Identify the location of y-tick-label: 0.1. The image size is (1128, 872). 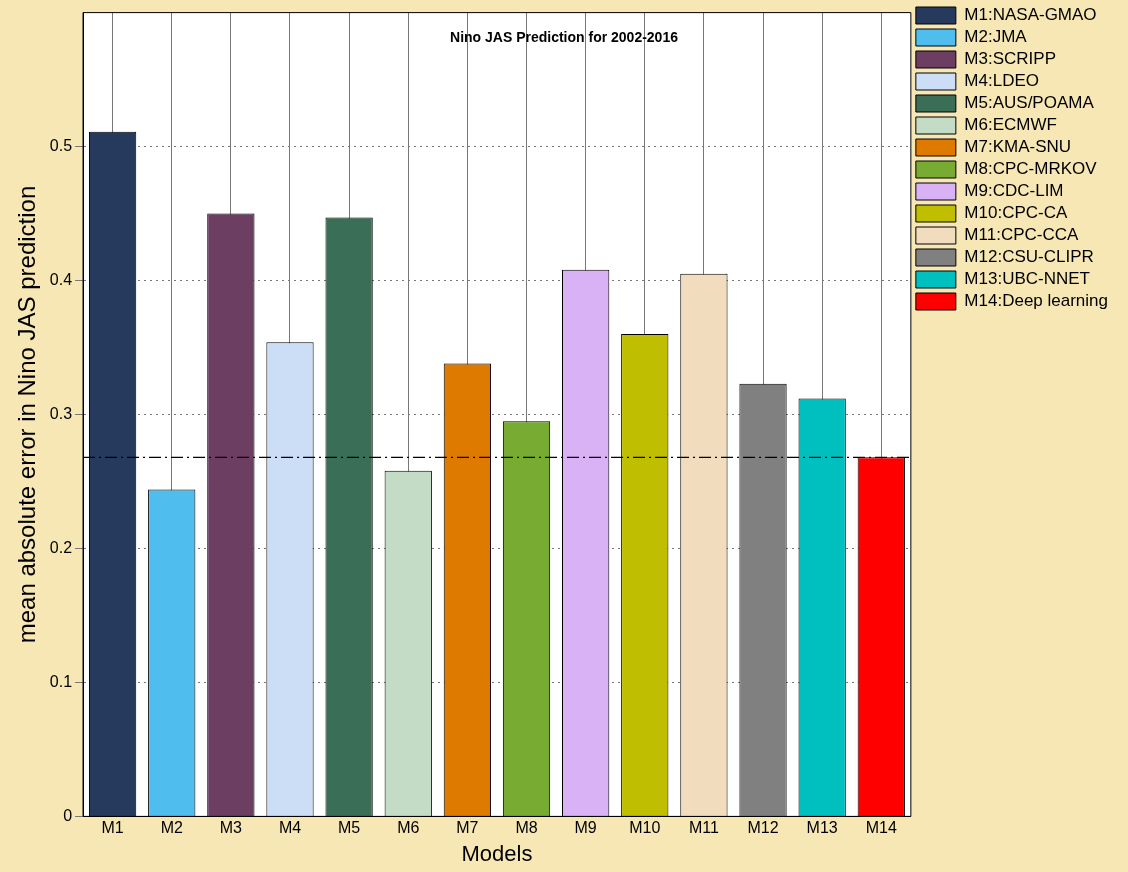
(61, 681).